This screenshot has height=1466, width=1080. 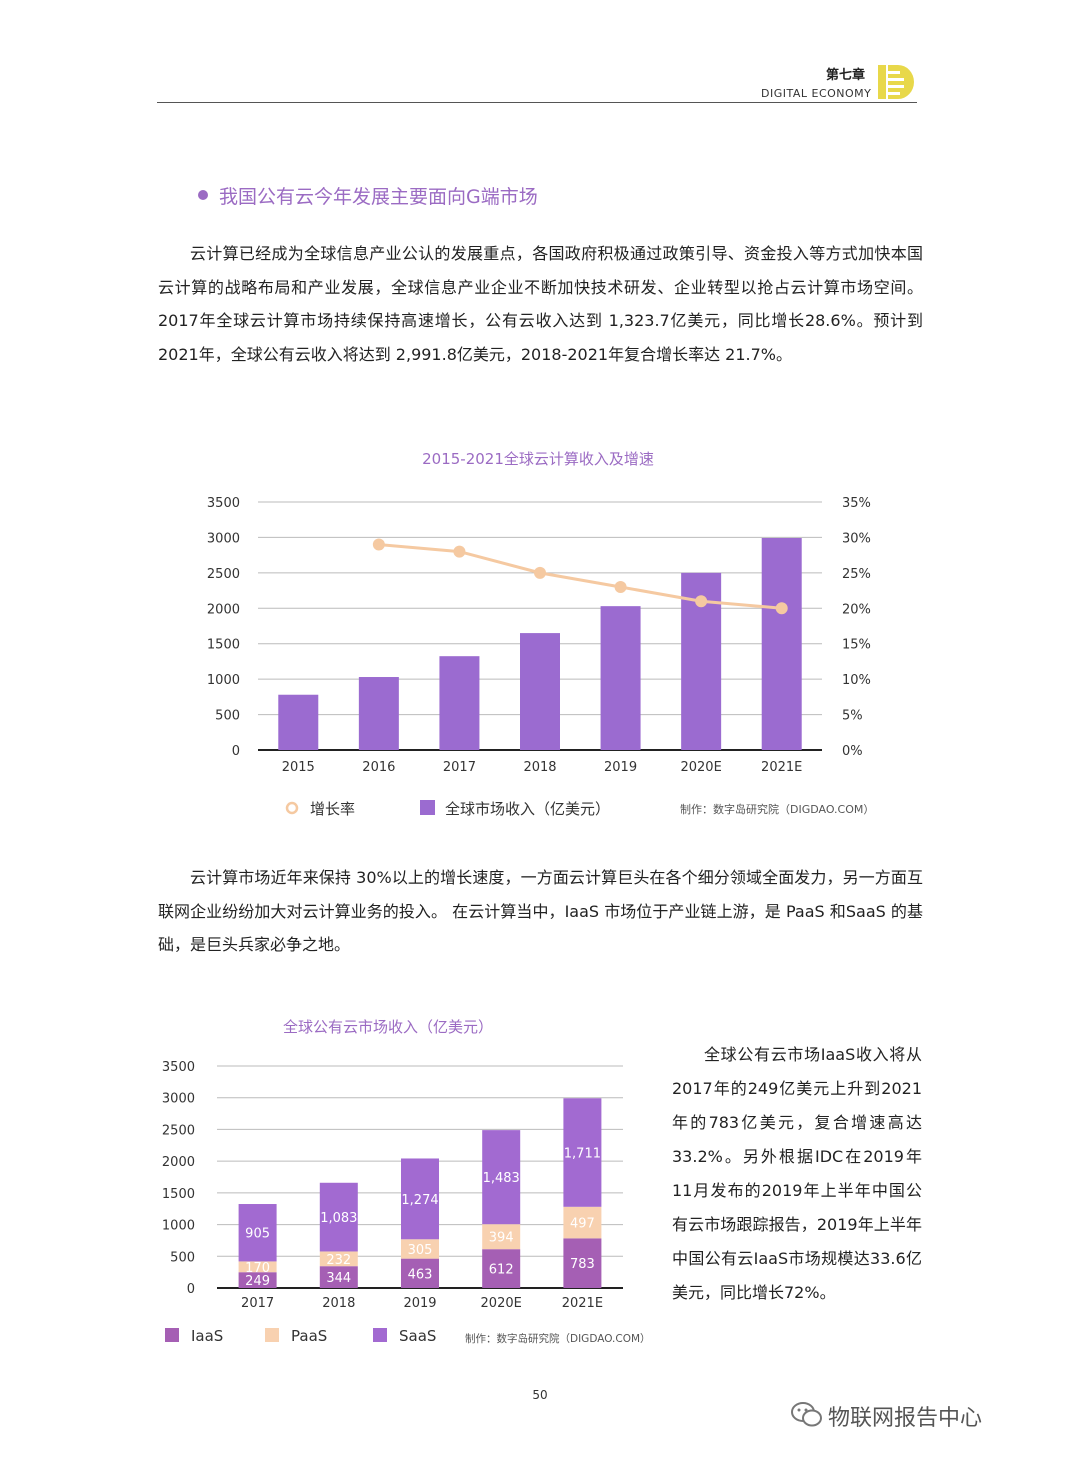 I want to click on chart1-category-label: 2019, so click(x=620, y=767).